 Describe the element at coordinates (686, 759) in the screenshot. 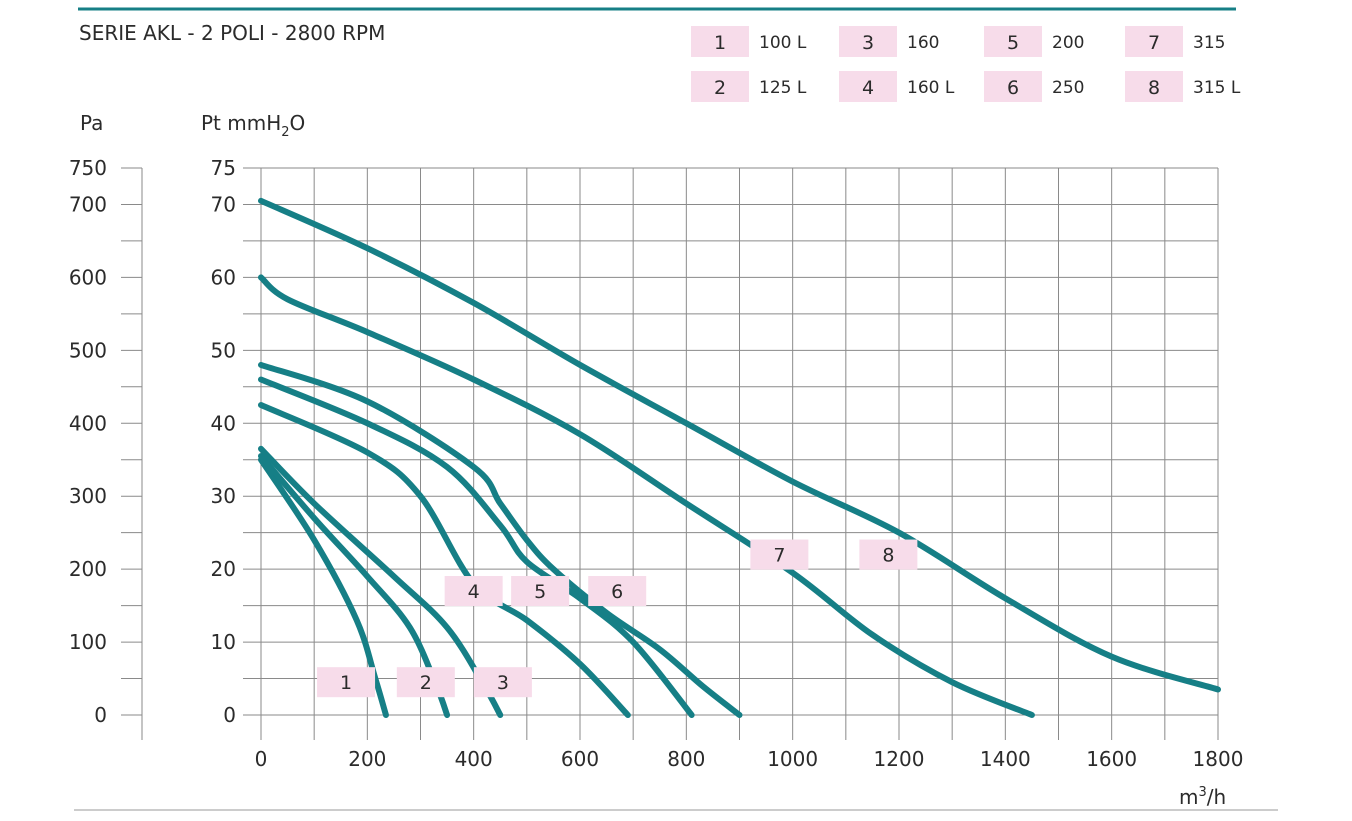

I see `x-tick-label: 800` at that location.